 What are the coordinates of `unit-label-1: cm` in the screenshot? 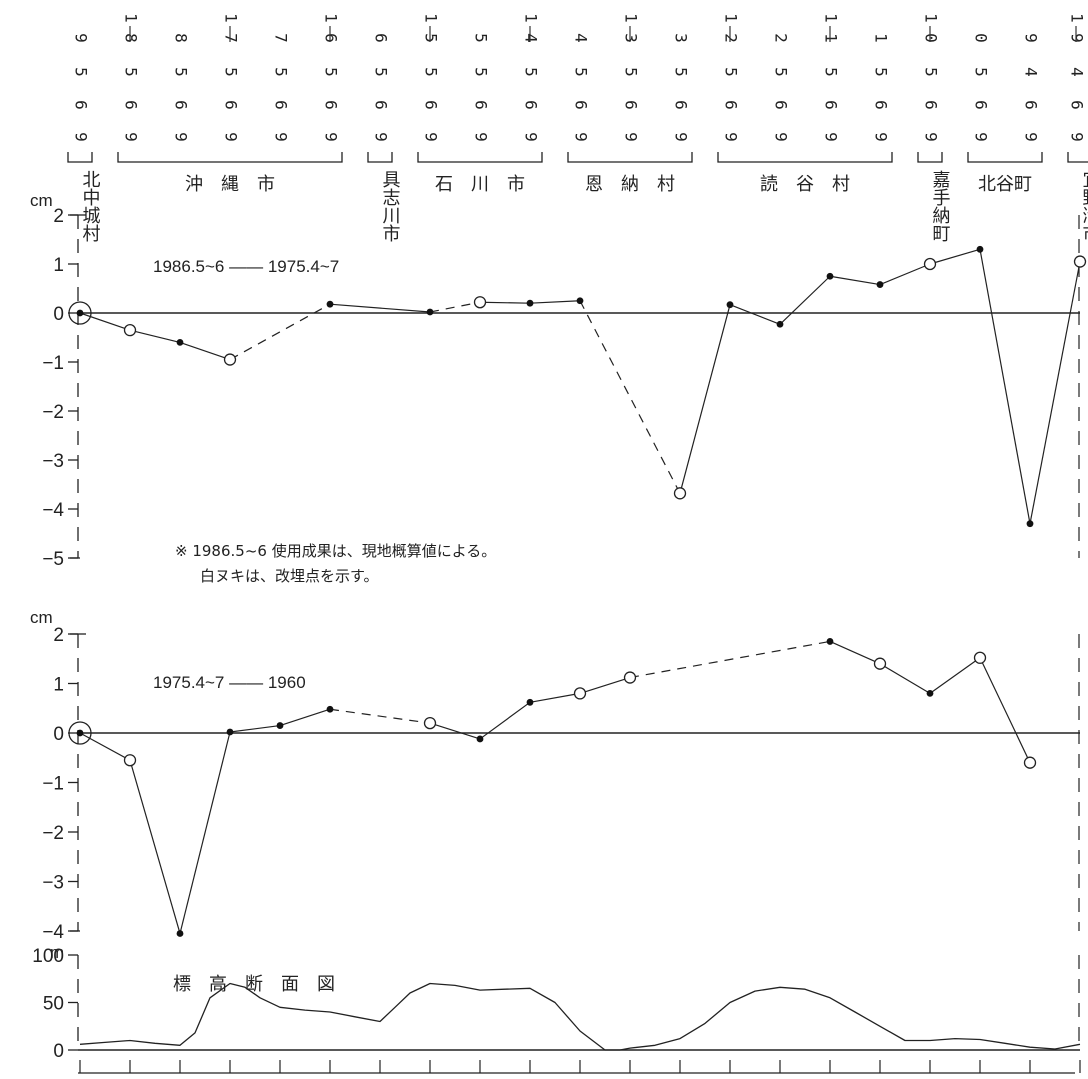 It's located at (41, 200).